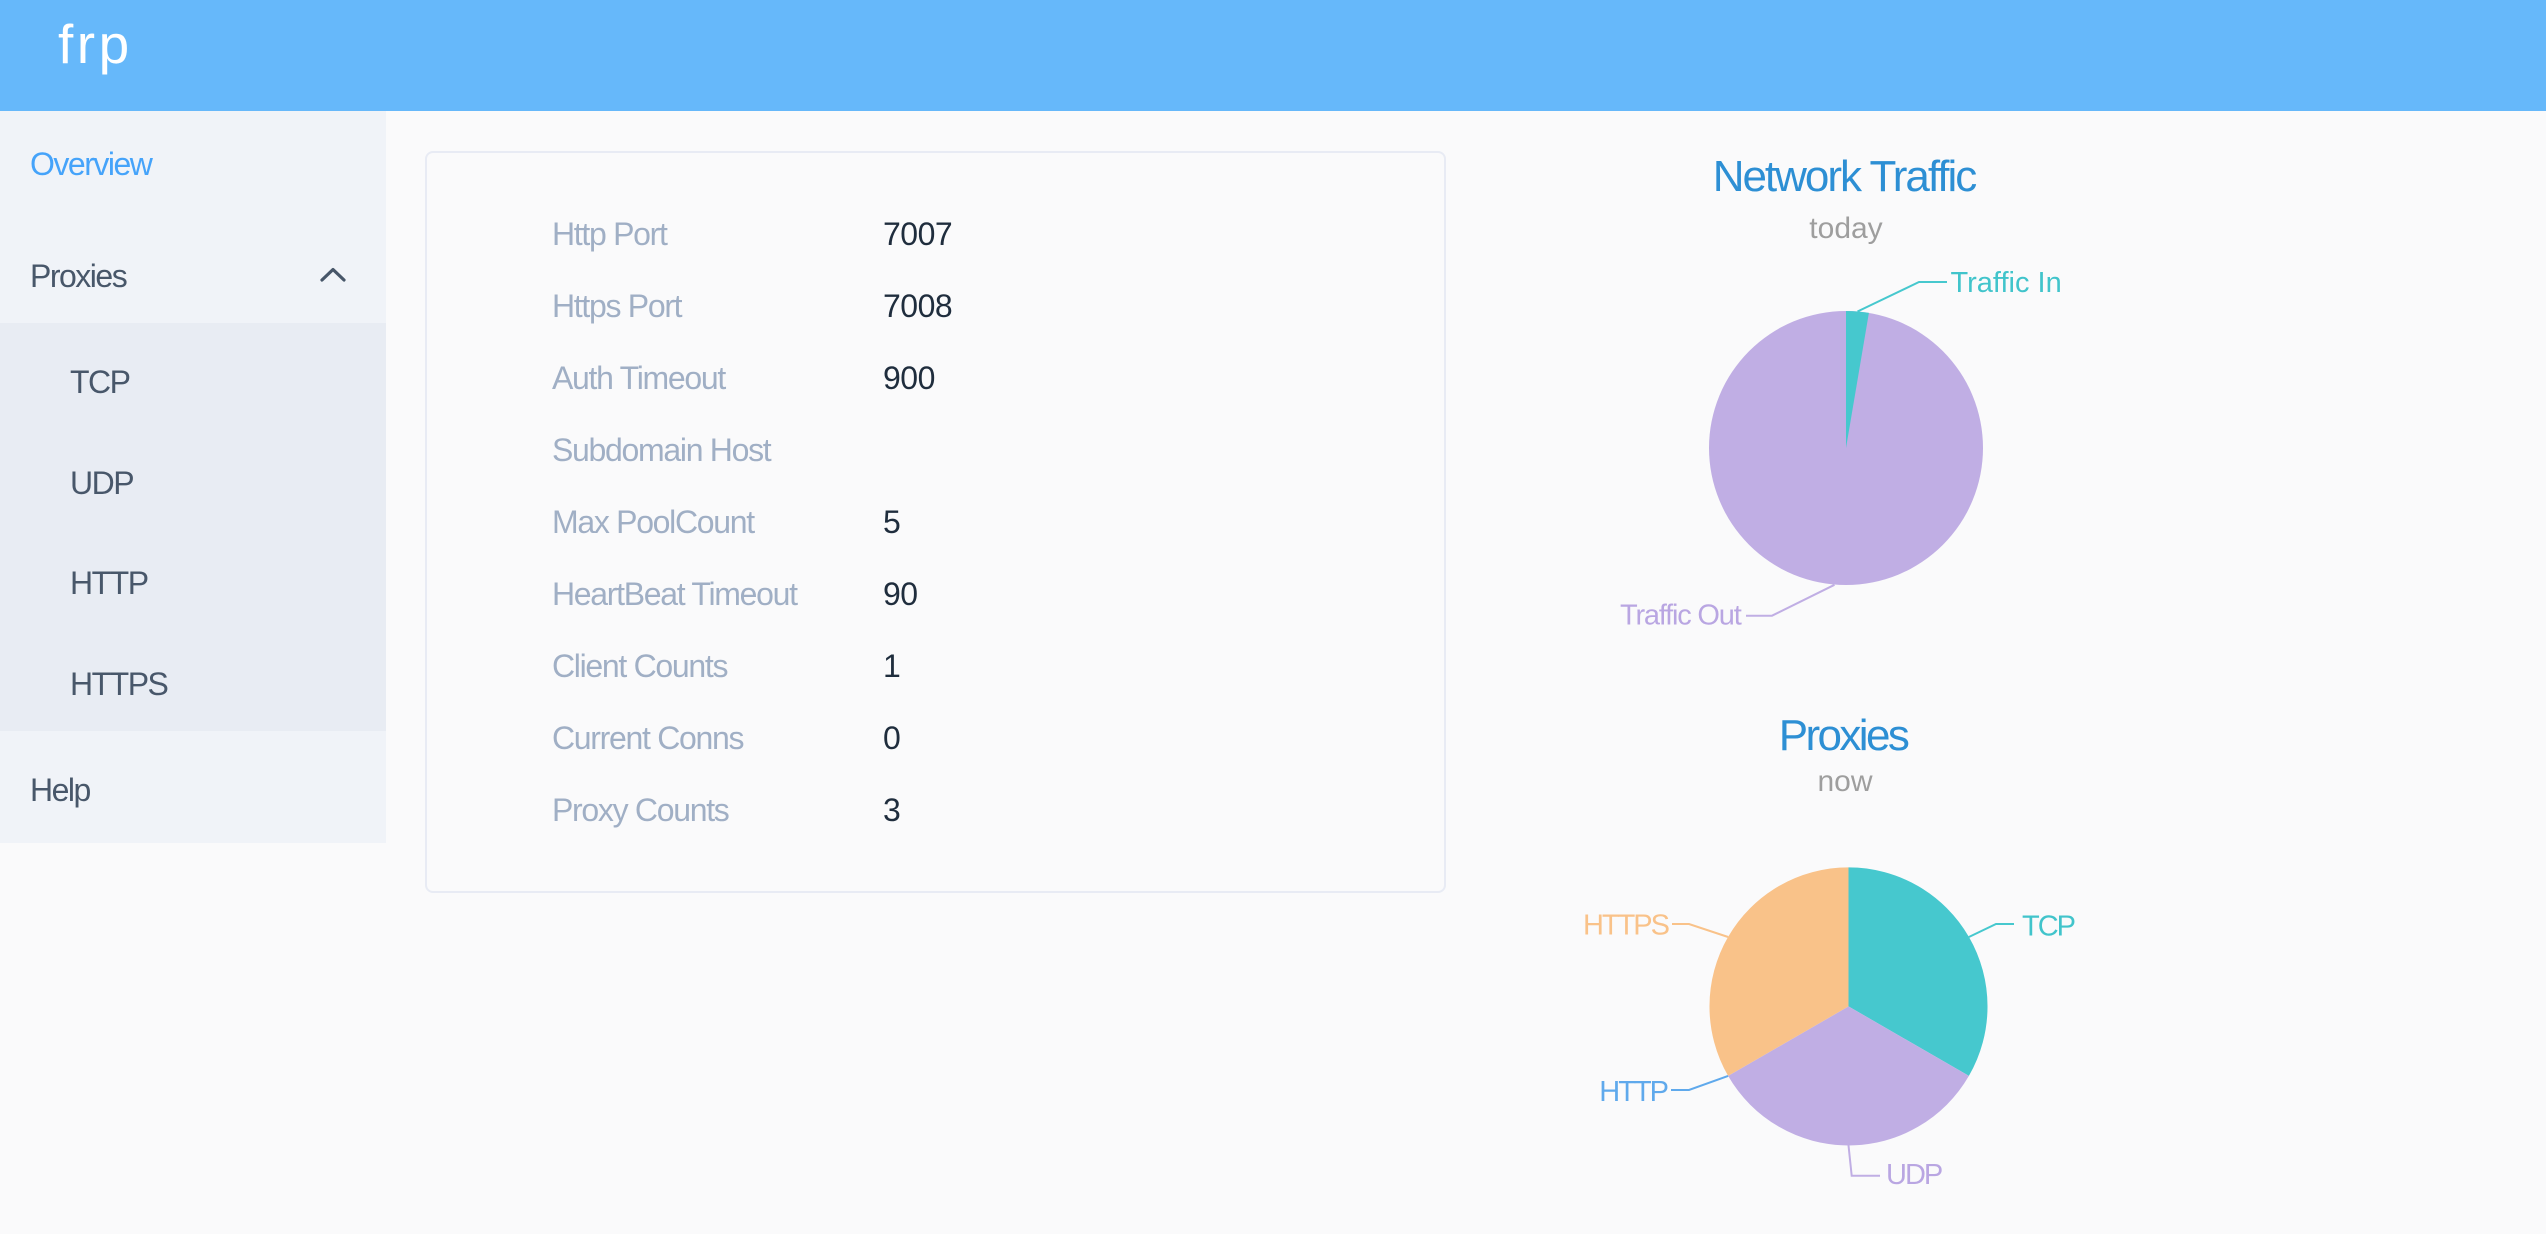 The height and width of the screenshot is (1234, 2546). I want to click on svg-text: now, so click(1844, 781).